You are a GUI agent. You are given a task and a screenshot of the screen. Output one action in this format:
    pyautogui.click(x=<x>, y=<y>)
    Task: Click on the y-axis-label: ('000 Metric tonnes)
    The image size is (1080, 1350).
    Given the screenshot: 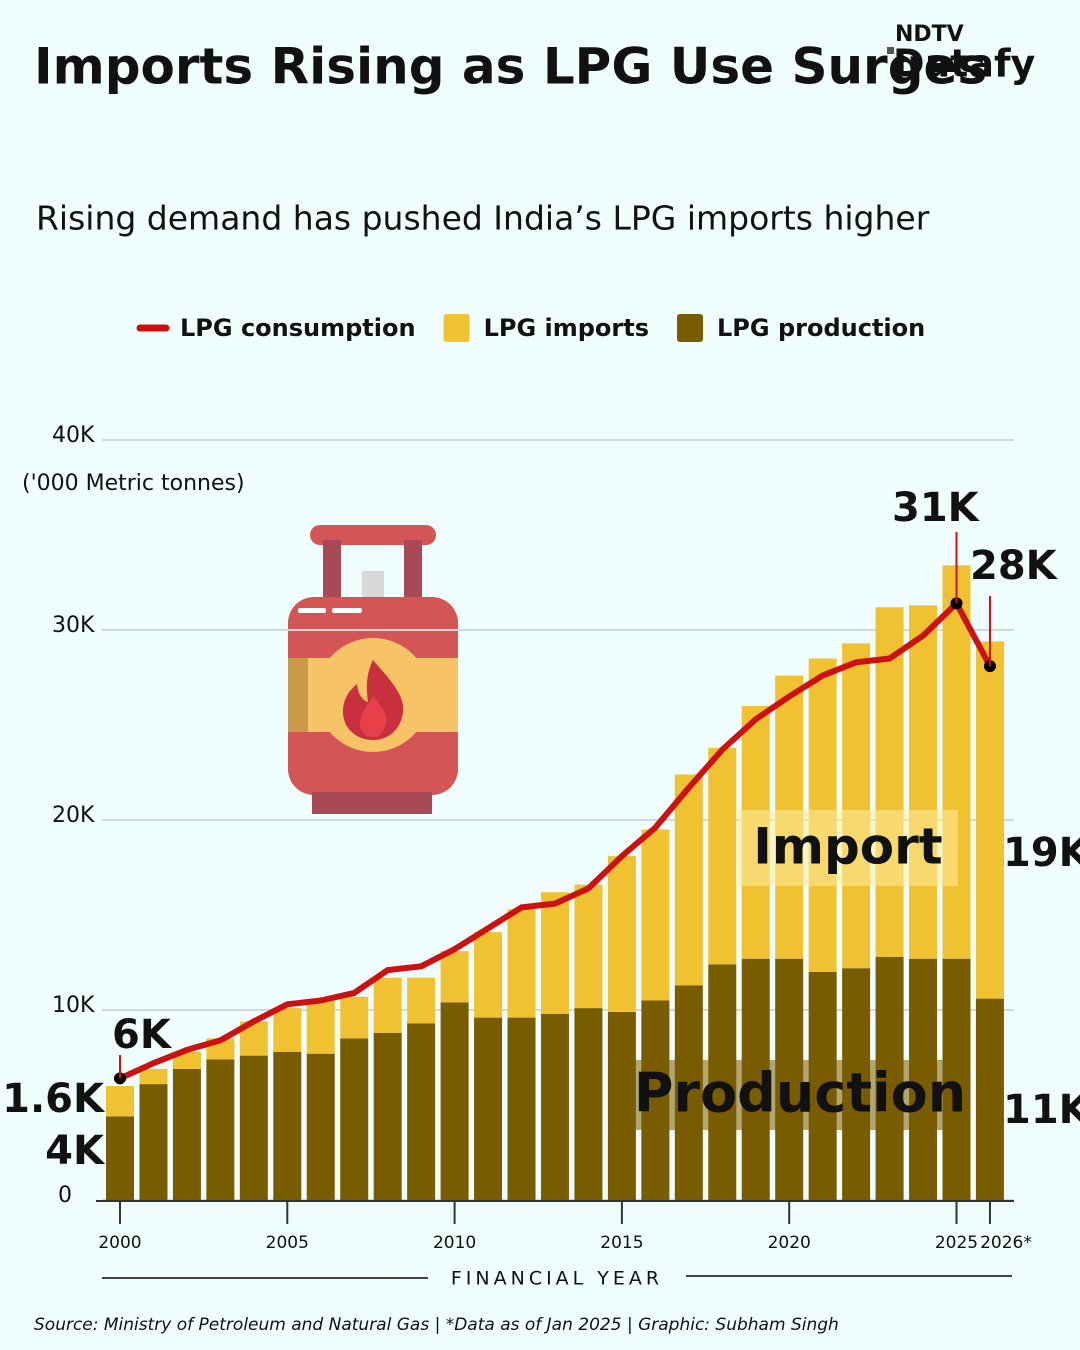 What is the action you would take?
    pyautogui.click(x=133, y=483)
    